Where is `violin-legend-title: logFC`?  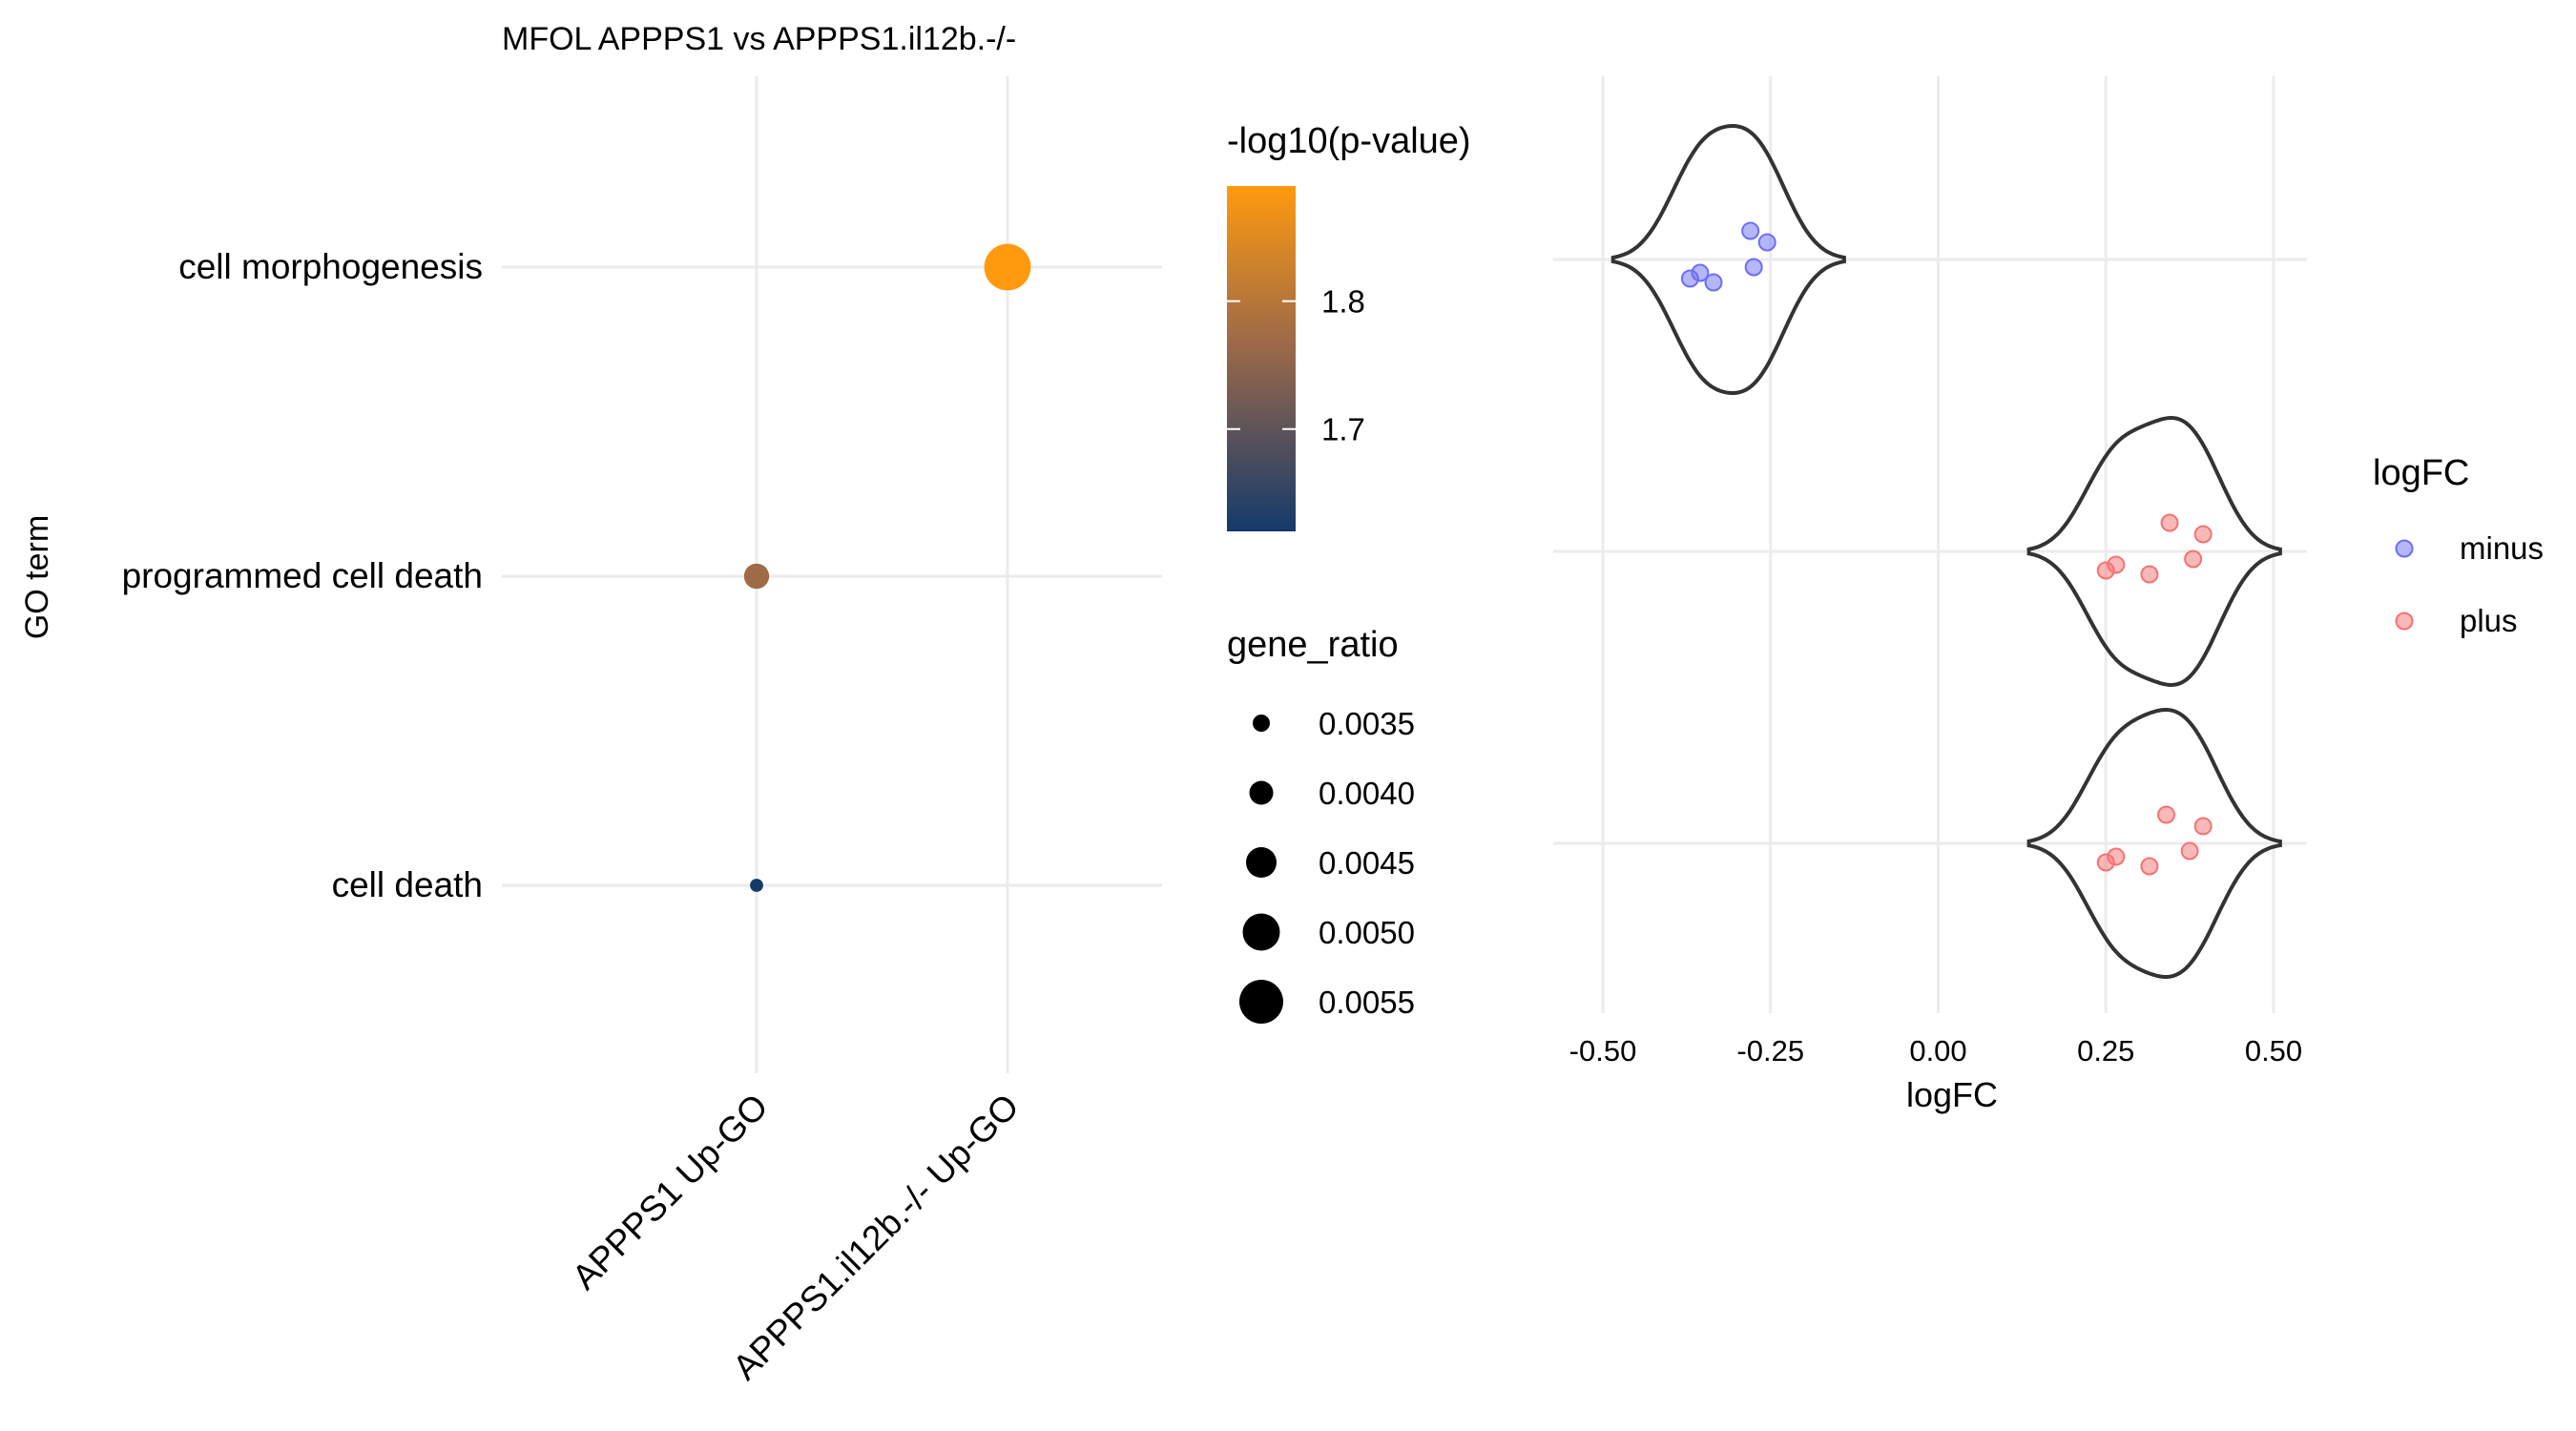 violin-legend-title: logFC is located at coordinates (2421, 473).